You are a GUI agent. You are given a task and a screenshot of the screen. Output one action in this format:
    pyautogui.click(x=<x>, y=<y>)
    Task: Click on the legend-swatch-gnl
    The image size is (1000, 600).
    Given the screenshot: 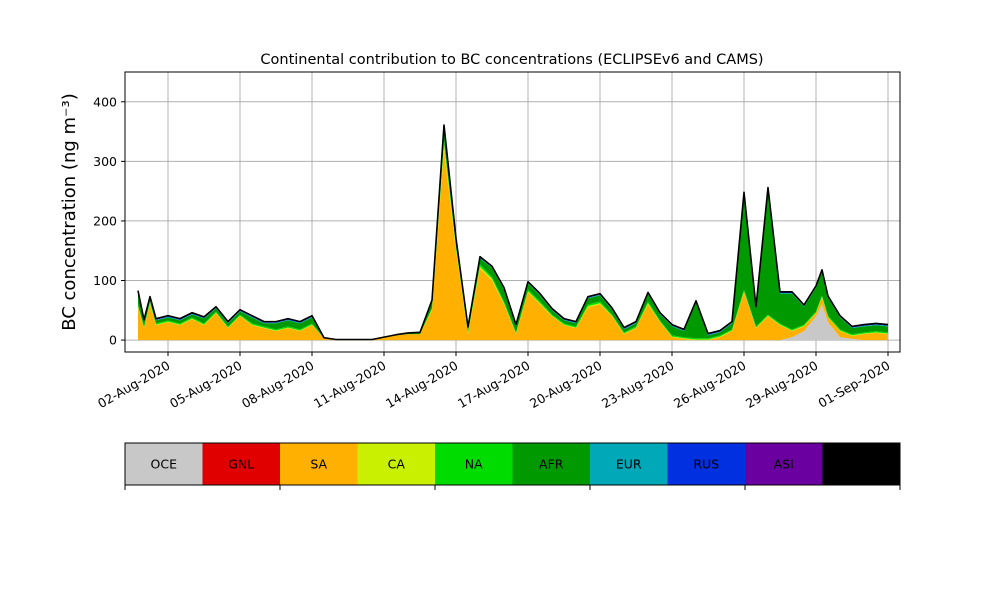 What is the action you would take?
    pyautogui.click(x=241, y=464)
    